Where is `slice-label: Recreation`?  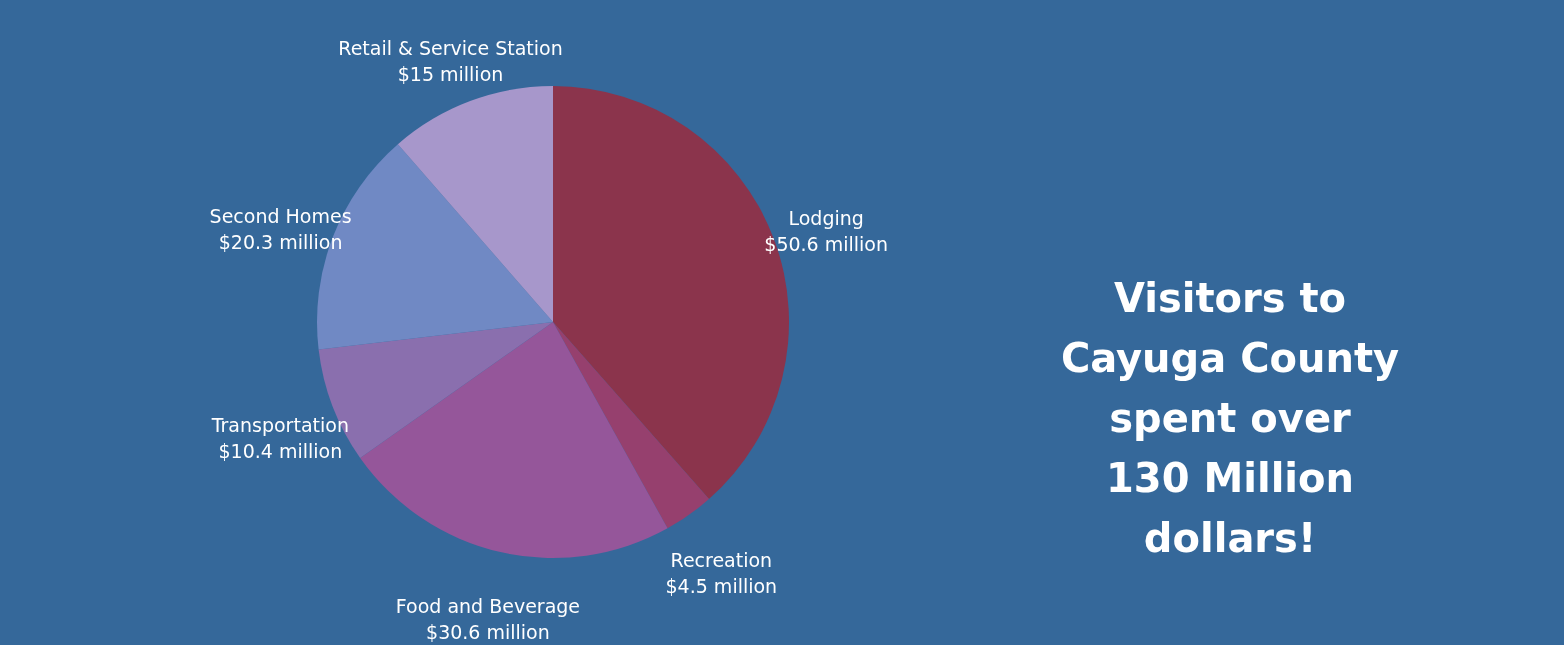
slice-label: Recreation is located at coordinates (721, 559).